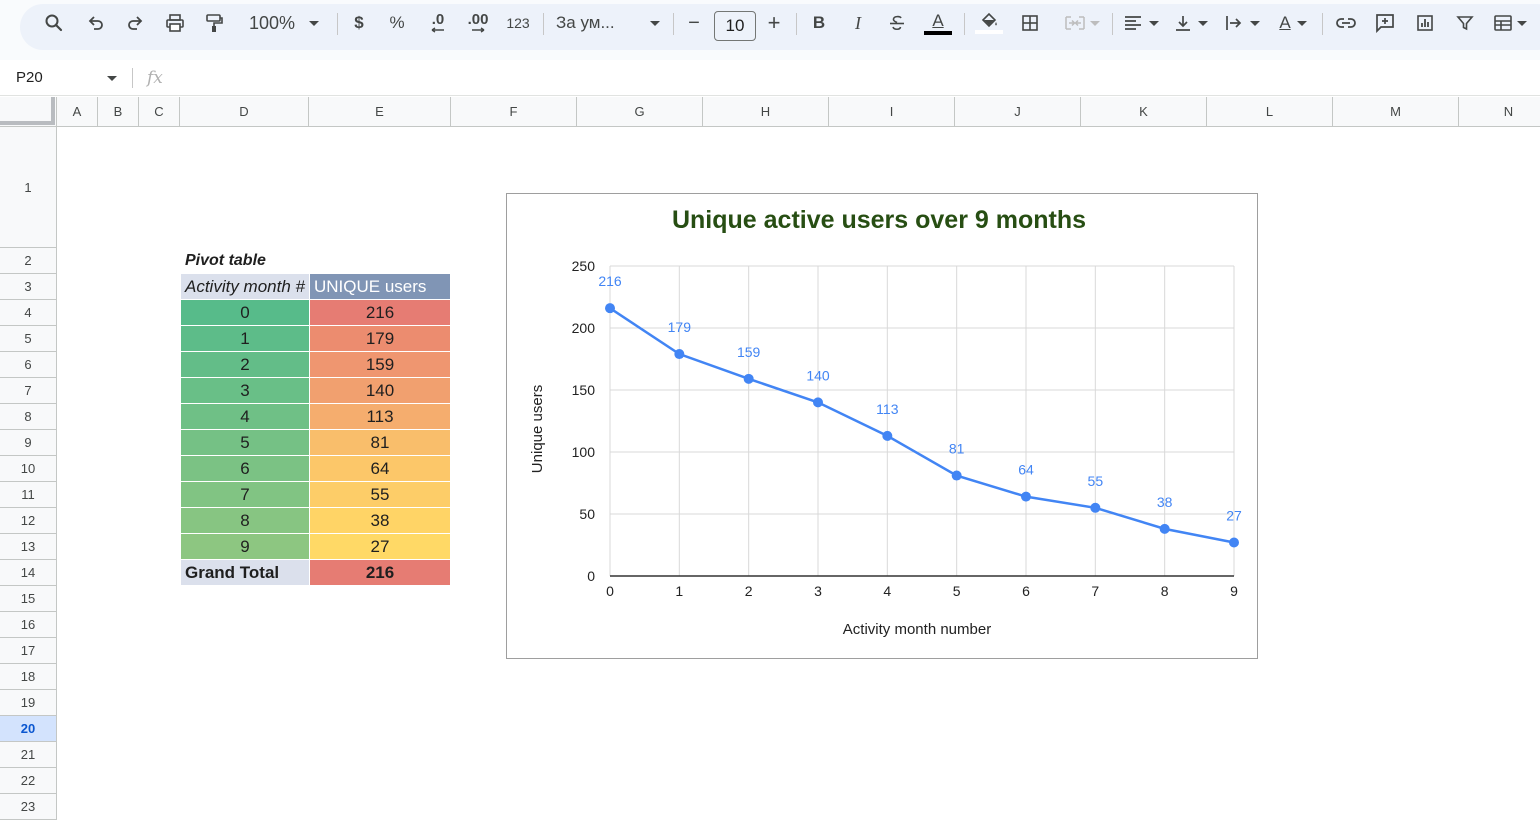 This screenshot has height=820, width=1540. Describe the element at coordinates (214, 23) in the screenshot. I see `paint-format-button` at that location.